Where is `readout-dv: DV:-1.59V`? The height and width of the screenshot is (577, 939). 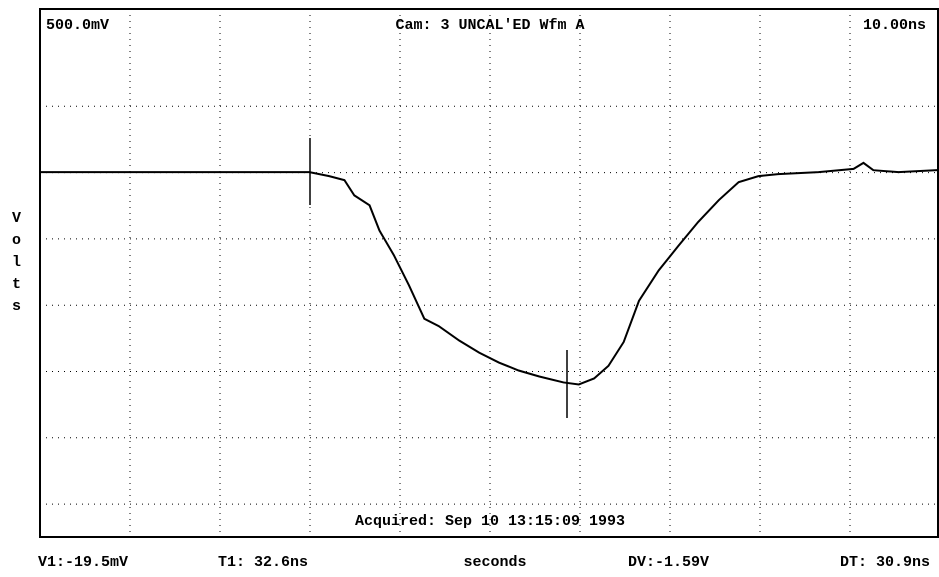
readout-dv: DV:-1.59V is located at coordinates (668, 562).